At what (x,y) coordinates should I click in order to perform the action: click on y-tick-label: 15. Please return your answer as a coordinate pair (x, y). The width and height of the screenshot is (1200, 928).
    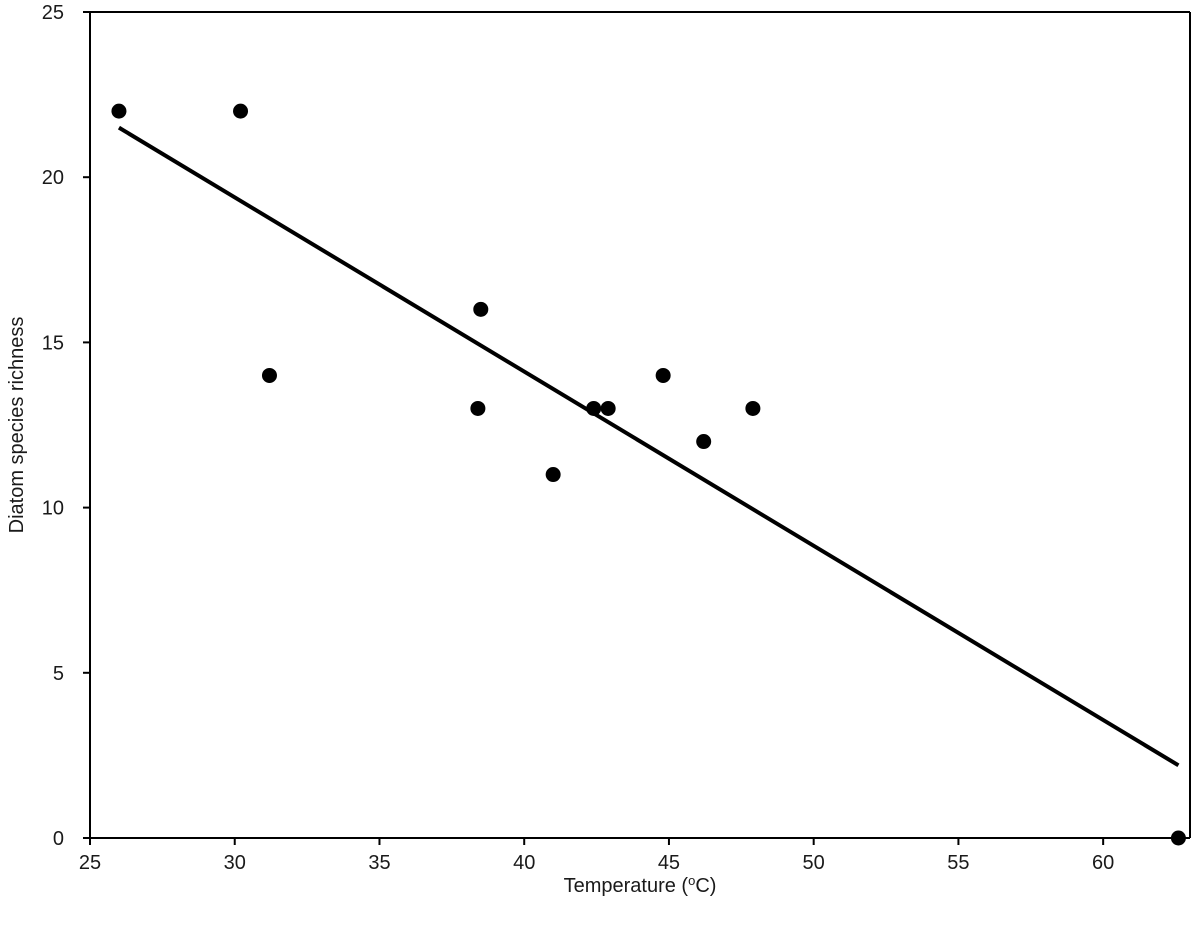
    Looking at the image, I should click on (53, 343).